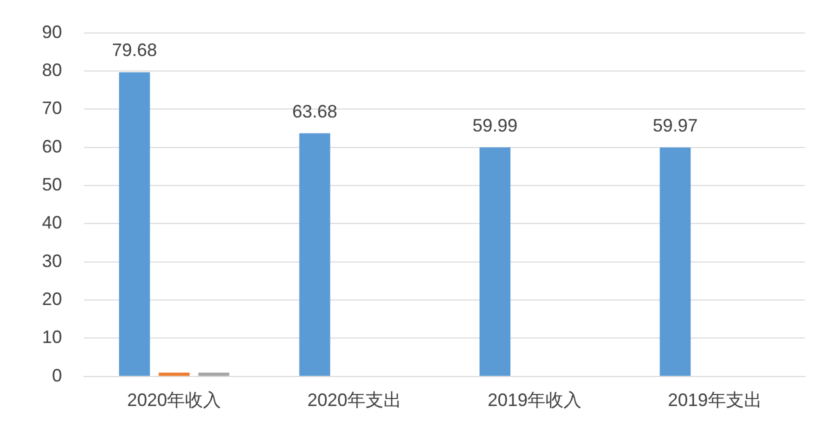  I want to click on y-tick-label: 90, so click(52, 32).